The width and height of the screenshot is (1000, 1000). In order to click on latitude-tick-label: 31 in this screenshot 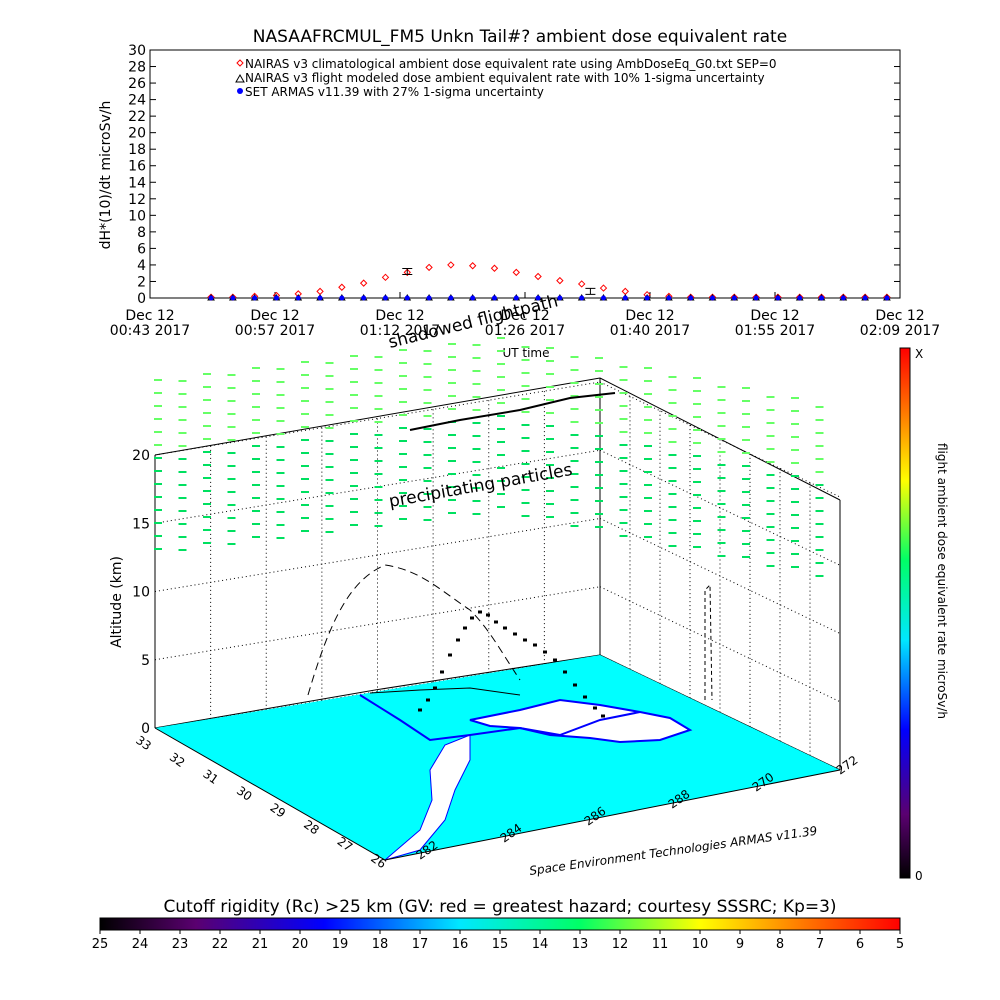, I will do `click(210, 777)`.